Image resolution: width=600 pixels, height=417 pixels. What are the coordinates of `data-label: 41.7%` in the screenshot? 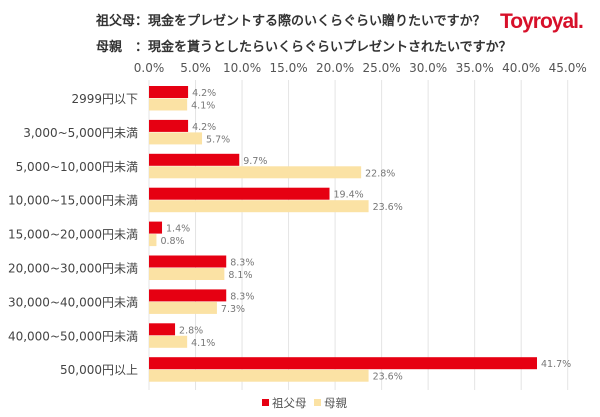 It's located at (556, 364).